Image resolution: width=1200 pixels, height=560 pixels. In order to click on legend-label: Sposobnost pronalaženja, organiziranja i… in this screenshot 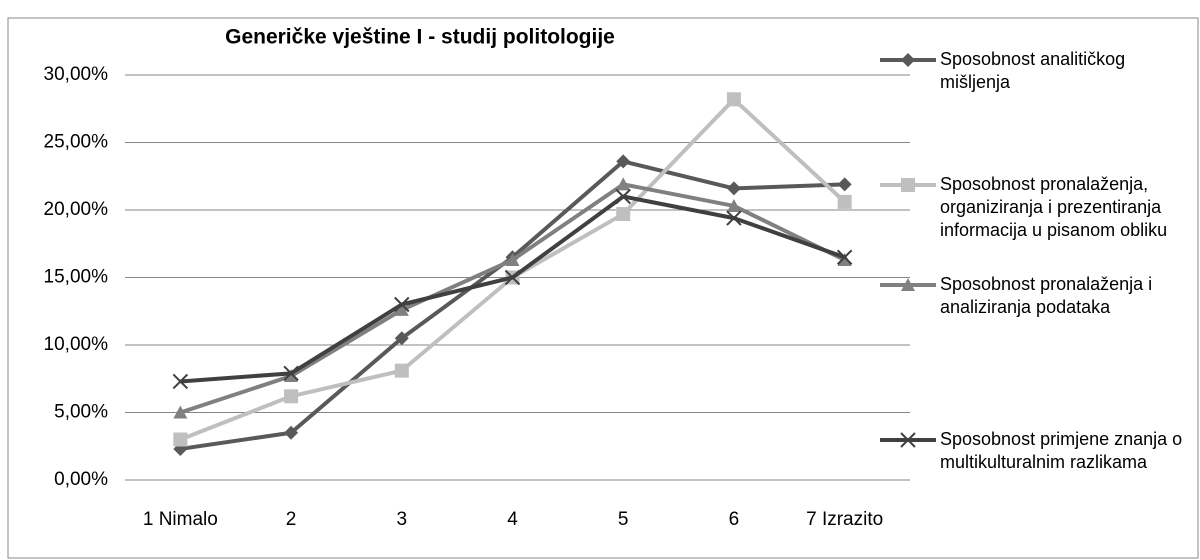, I will do `click(1054, 207)`.